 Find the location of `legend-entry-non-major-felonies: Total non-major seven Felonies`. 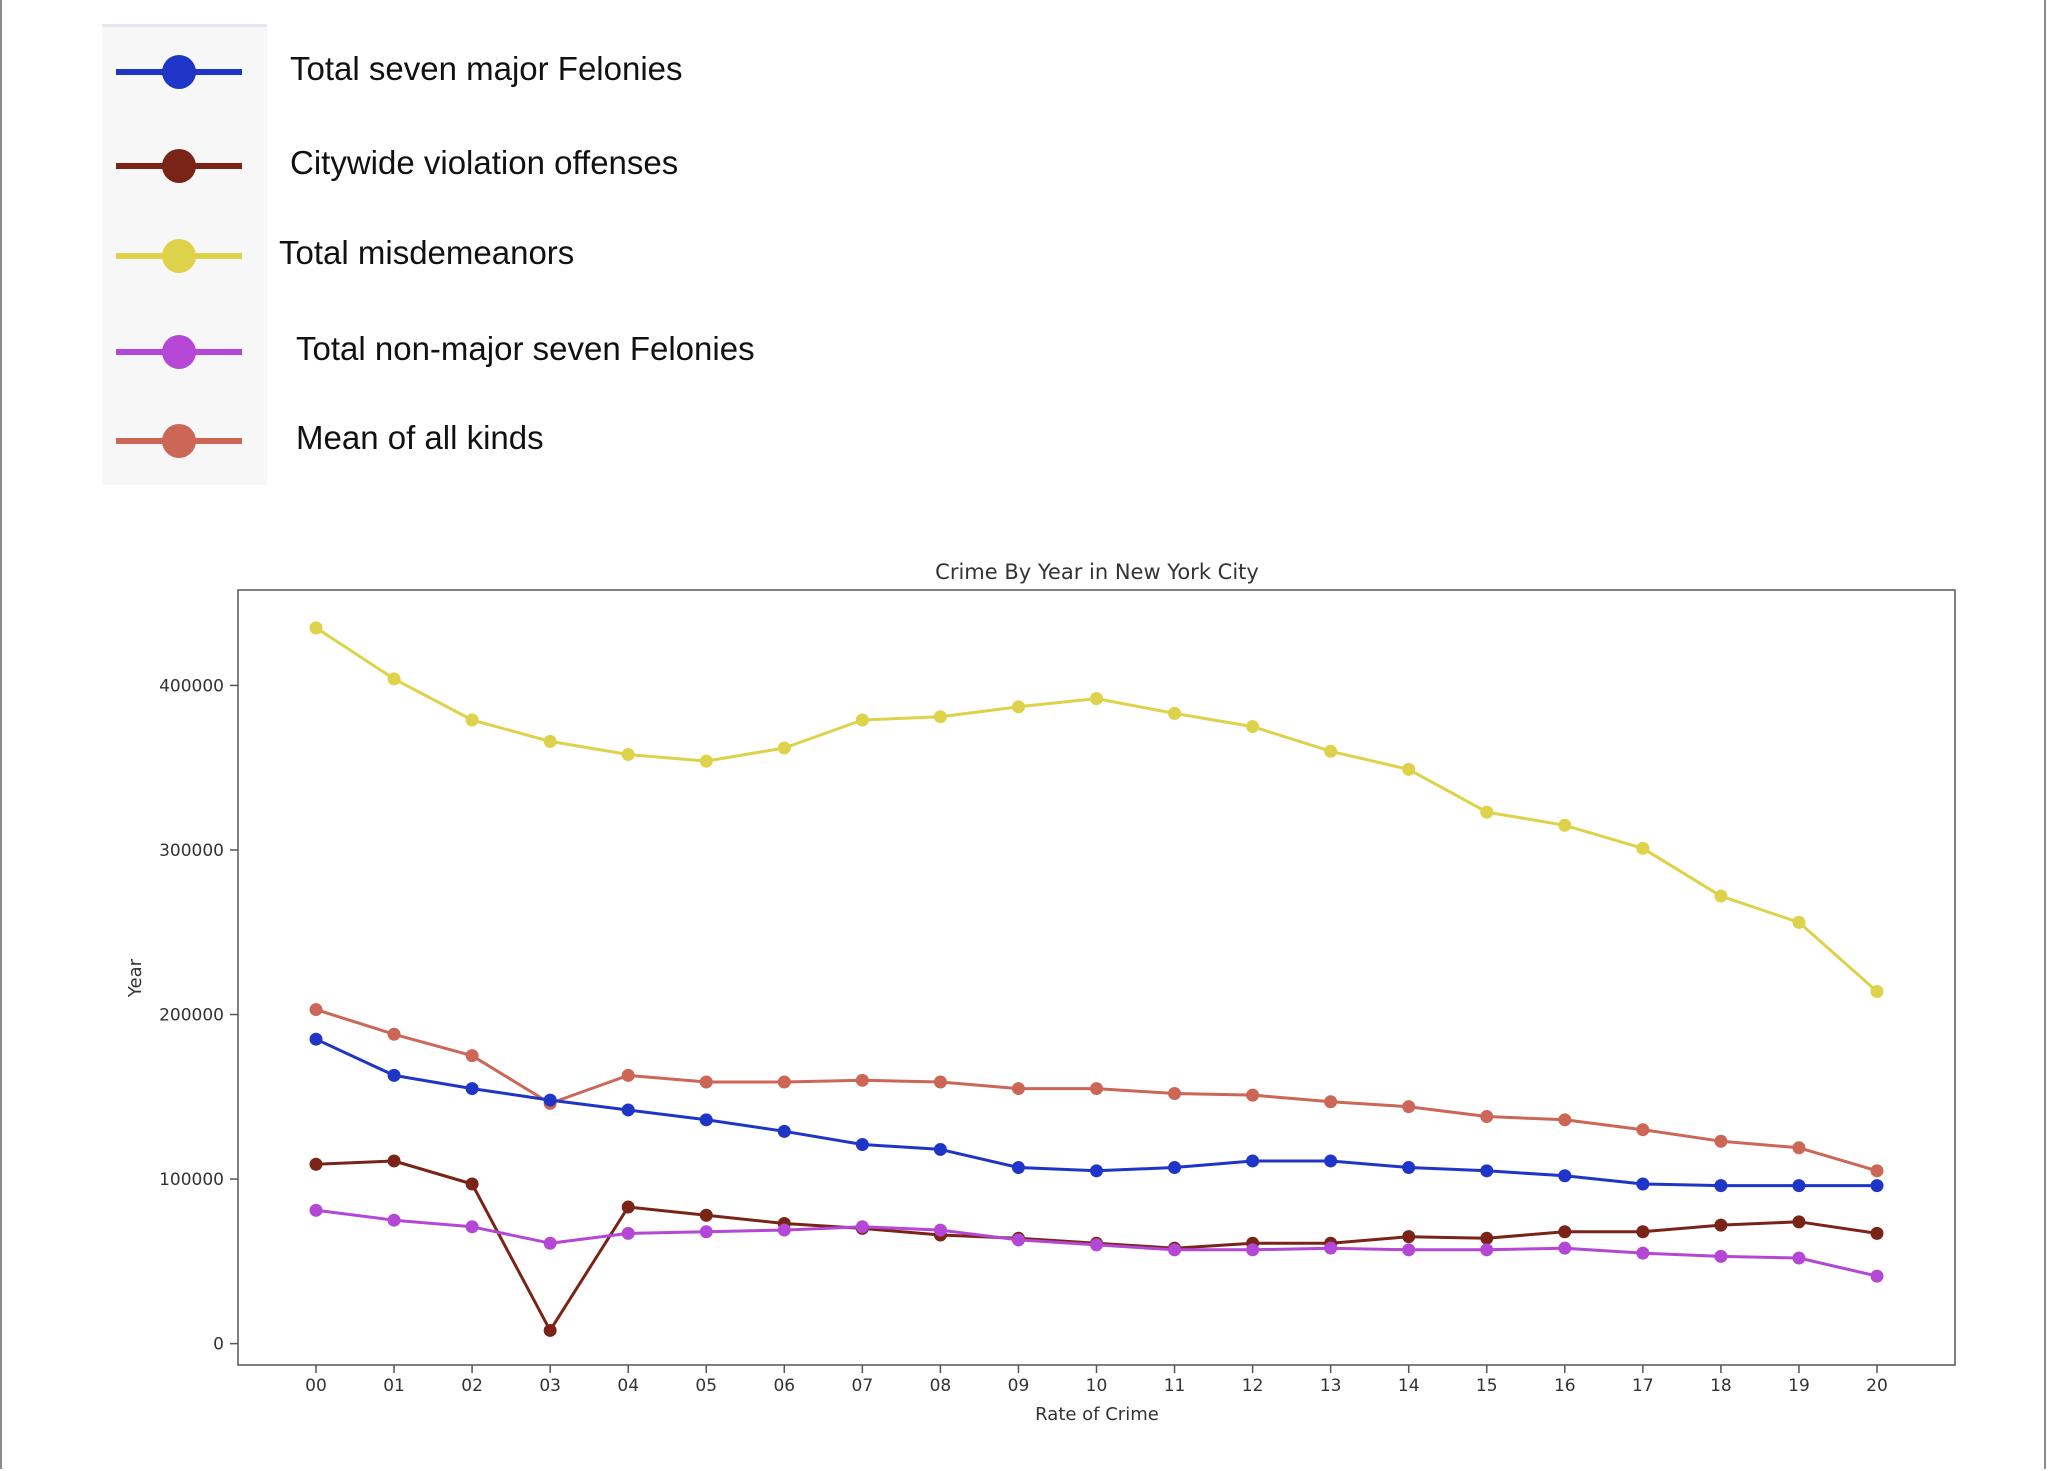

legend-entry-non-major-felonies: Total non-major seven Felonies is located at coordinates (462, 350).